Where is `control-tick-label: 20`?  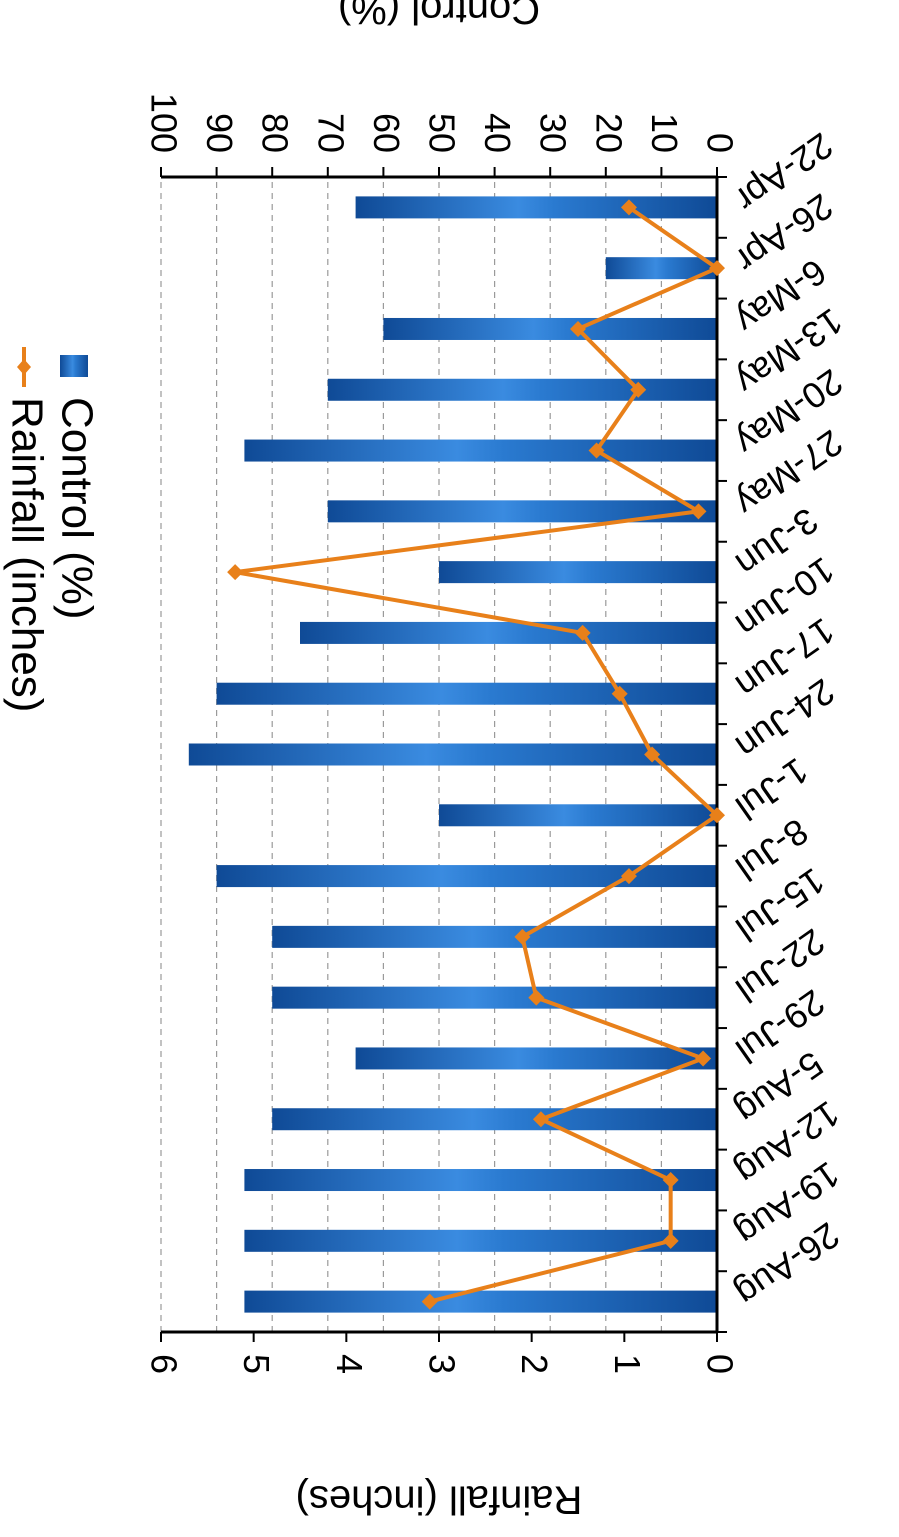
control-tick-label: 20 is located at coordinates (608, 133).